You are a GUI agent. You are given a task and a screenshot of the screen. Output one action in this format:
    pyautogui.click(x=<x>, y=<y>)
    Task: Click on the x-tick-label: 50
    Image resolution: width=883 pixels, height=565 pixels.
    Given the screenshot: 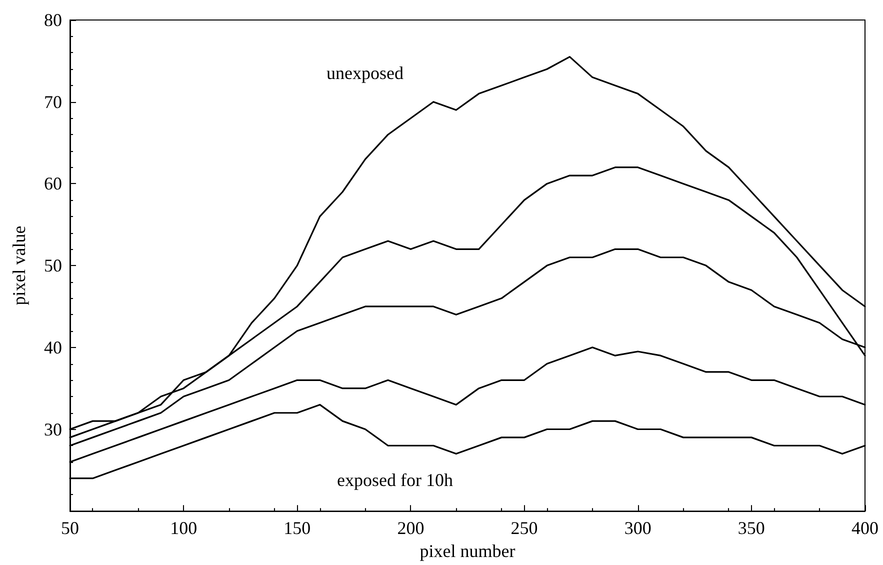 What is the action you would take?
    pyautogui.click(x=70, y=528)
    